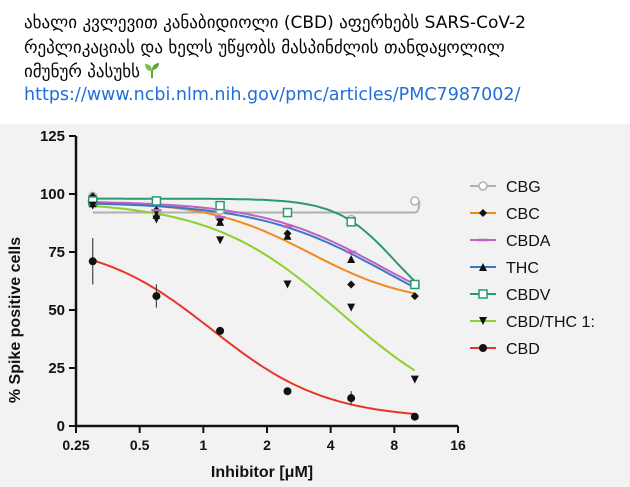 This screenshot has height=487, width=630. I want to click on x-tick-label: 8, so click(394, 445).